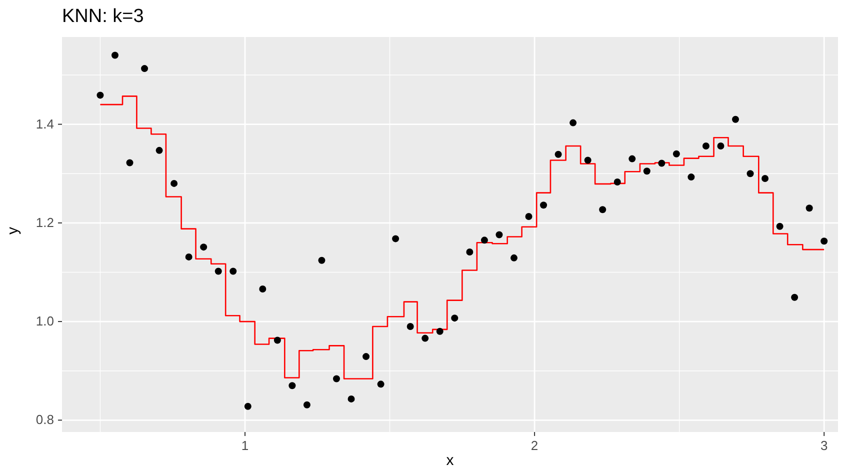  I want to click on x-tick-label: 2, so click(534, 445).